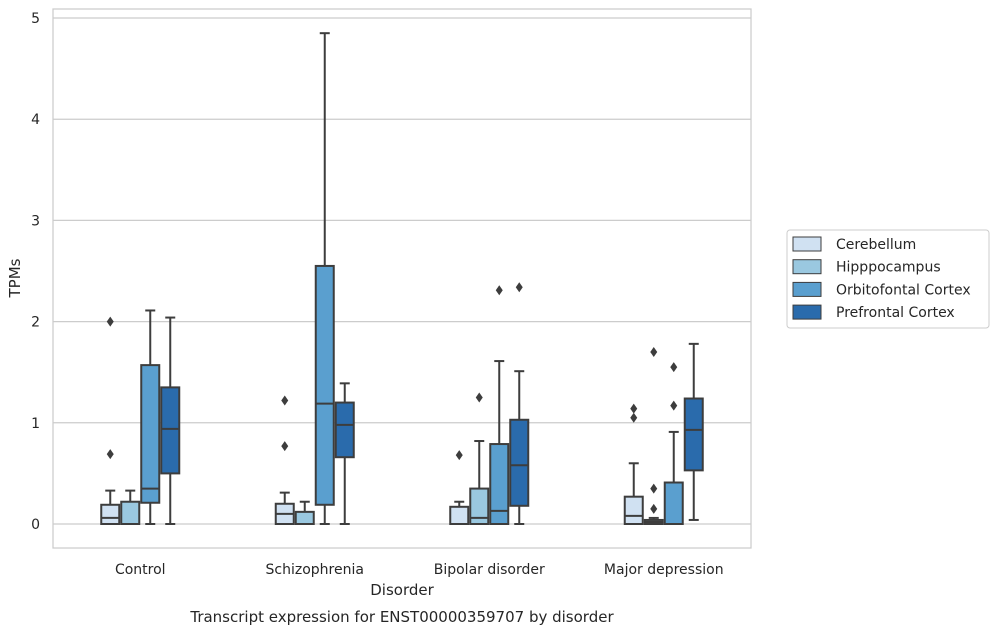  I want to click on y-tick-label: 3, so click(35, 221).